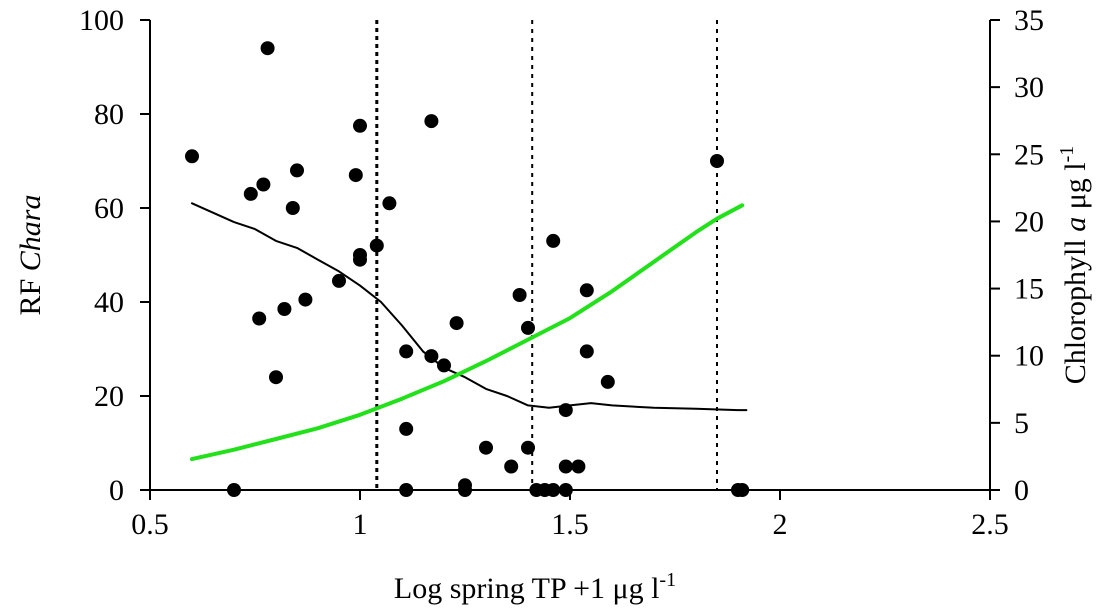 This screenshot has width=1099, height=609. I want to click on y-right-tick-label: 5, so click(1021, 423).